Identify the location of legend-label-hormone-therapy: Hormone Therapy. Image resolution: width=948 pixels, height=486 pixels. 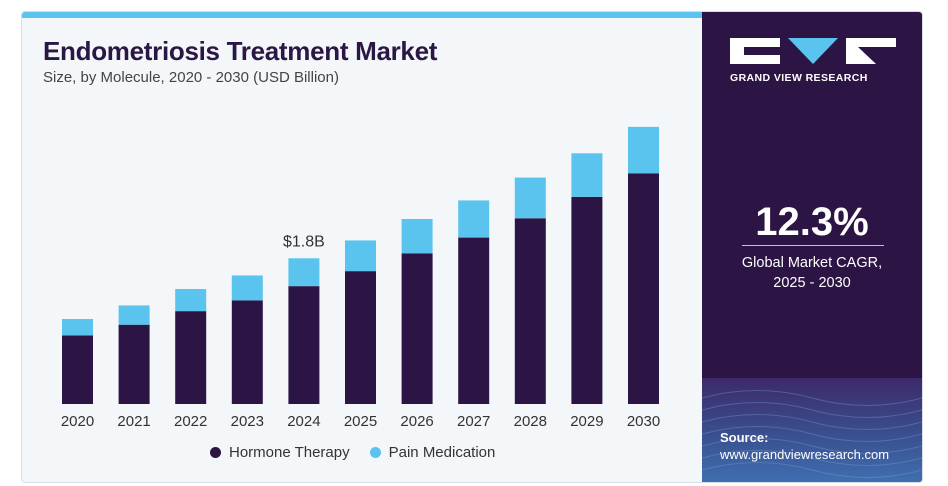
(289, 452).